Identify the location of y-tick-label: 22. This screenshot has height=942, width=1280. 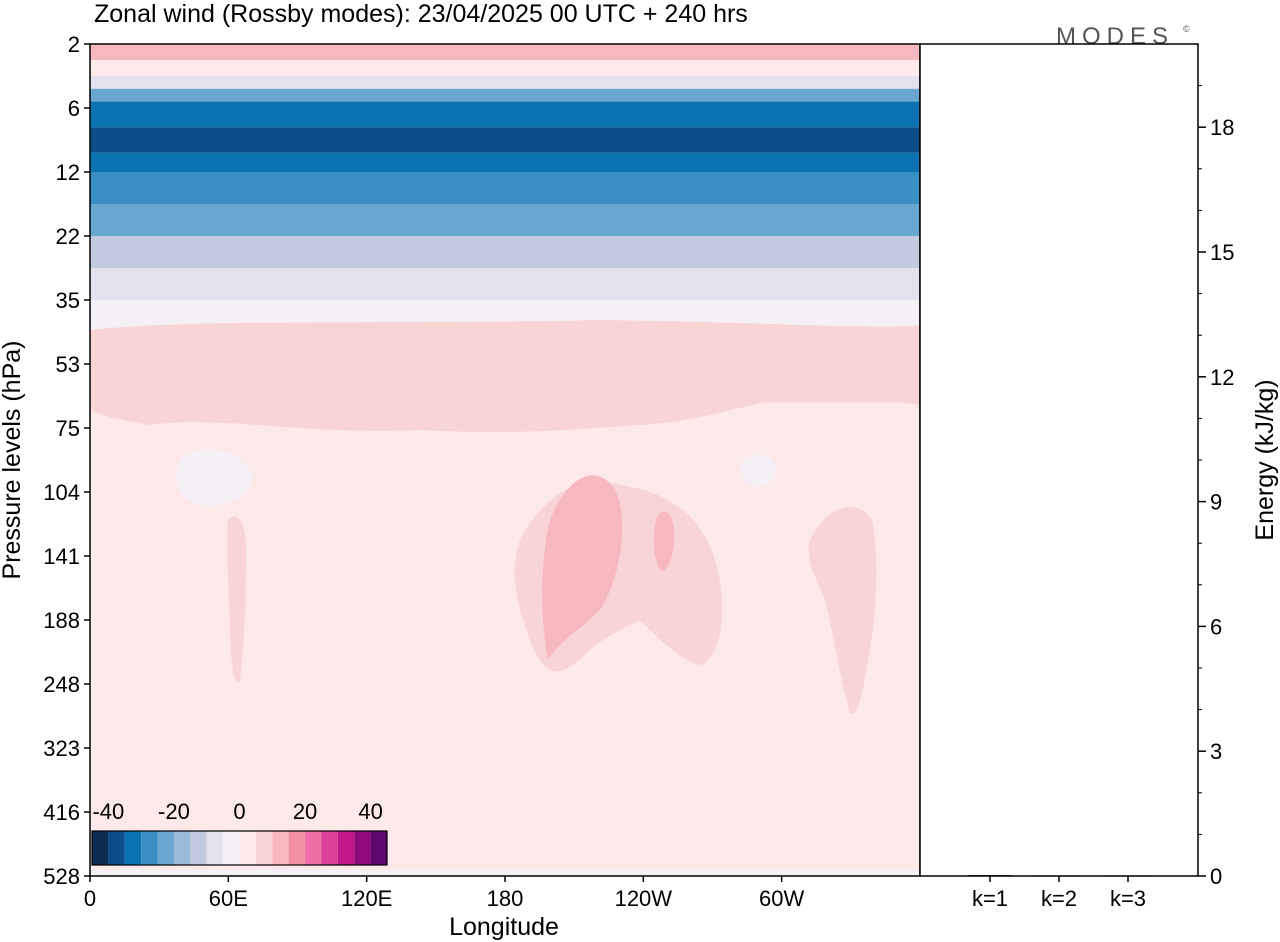
(68, 236).